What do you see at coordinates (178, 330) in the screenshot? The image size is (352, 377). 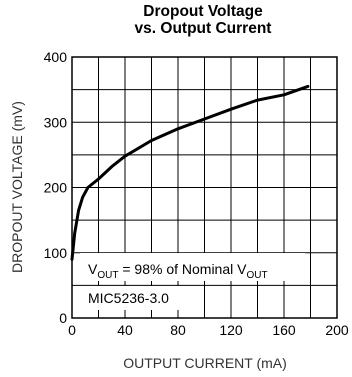 I see `x-tick-label: 80` at bounding box center [178, 330].